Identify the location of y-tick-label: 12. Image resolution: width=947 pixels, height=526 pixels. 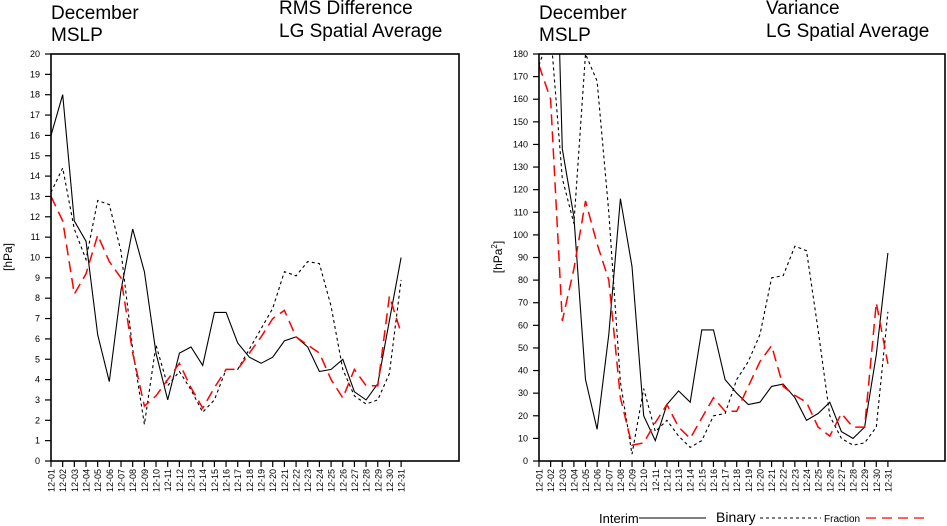
(35, 217).